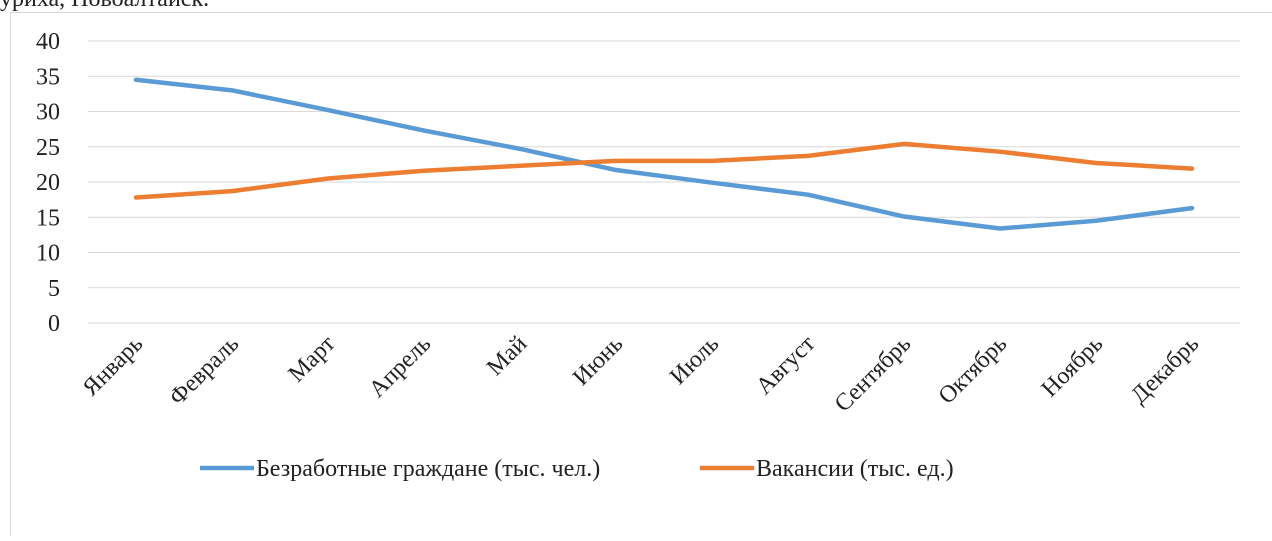 The height and width of the screenshot is (541, 1272). What do you see at coordinates (48, 254) in the screenshot?
I see `y-tick-label: 10` at bounding box center [48, 254].